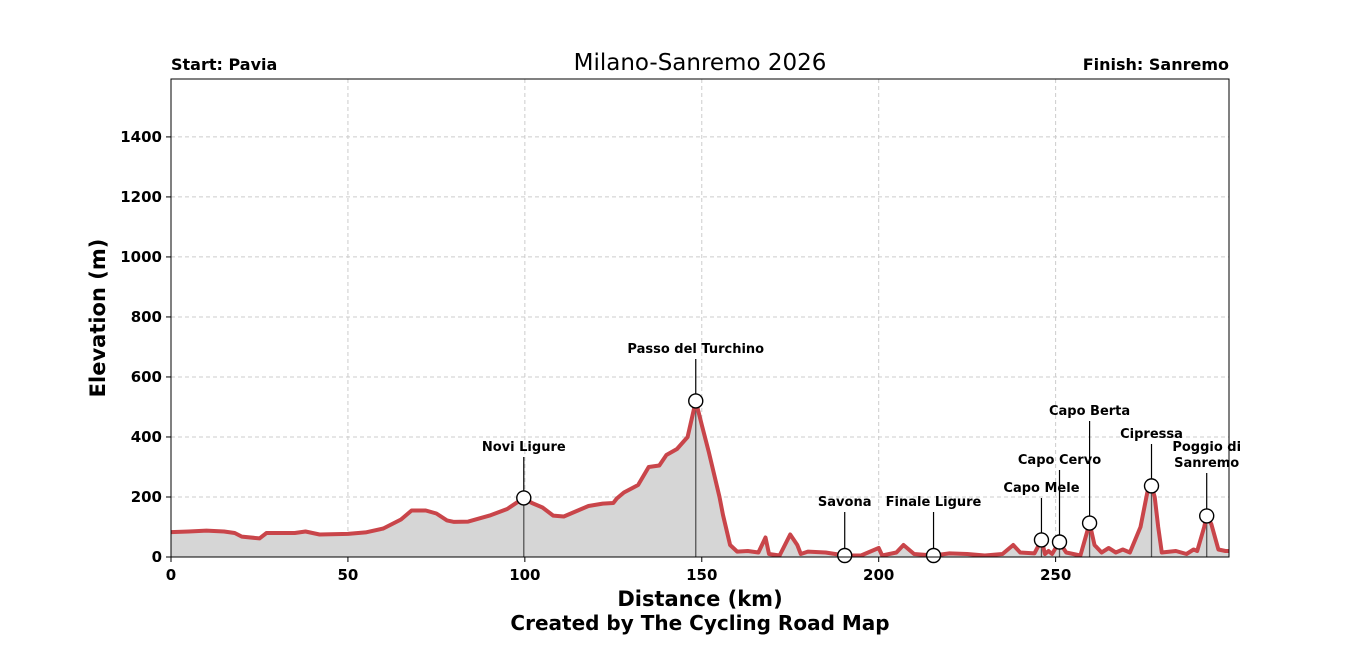 The height and width of the screenshot is (655, 1366). Describe the element at coordinates (141, 137) in the screenshot. I see `y-tick-label: 1400` at that location.